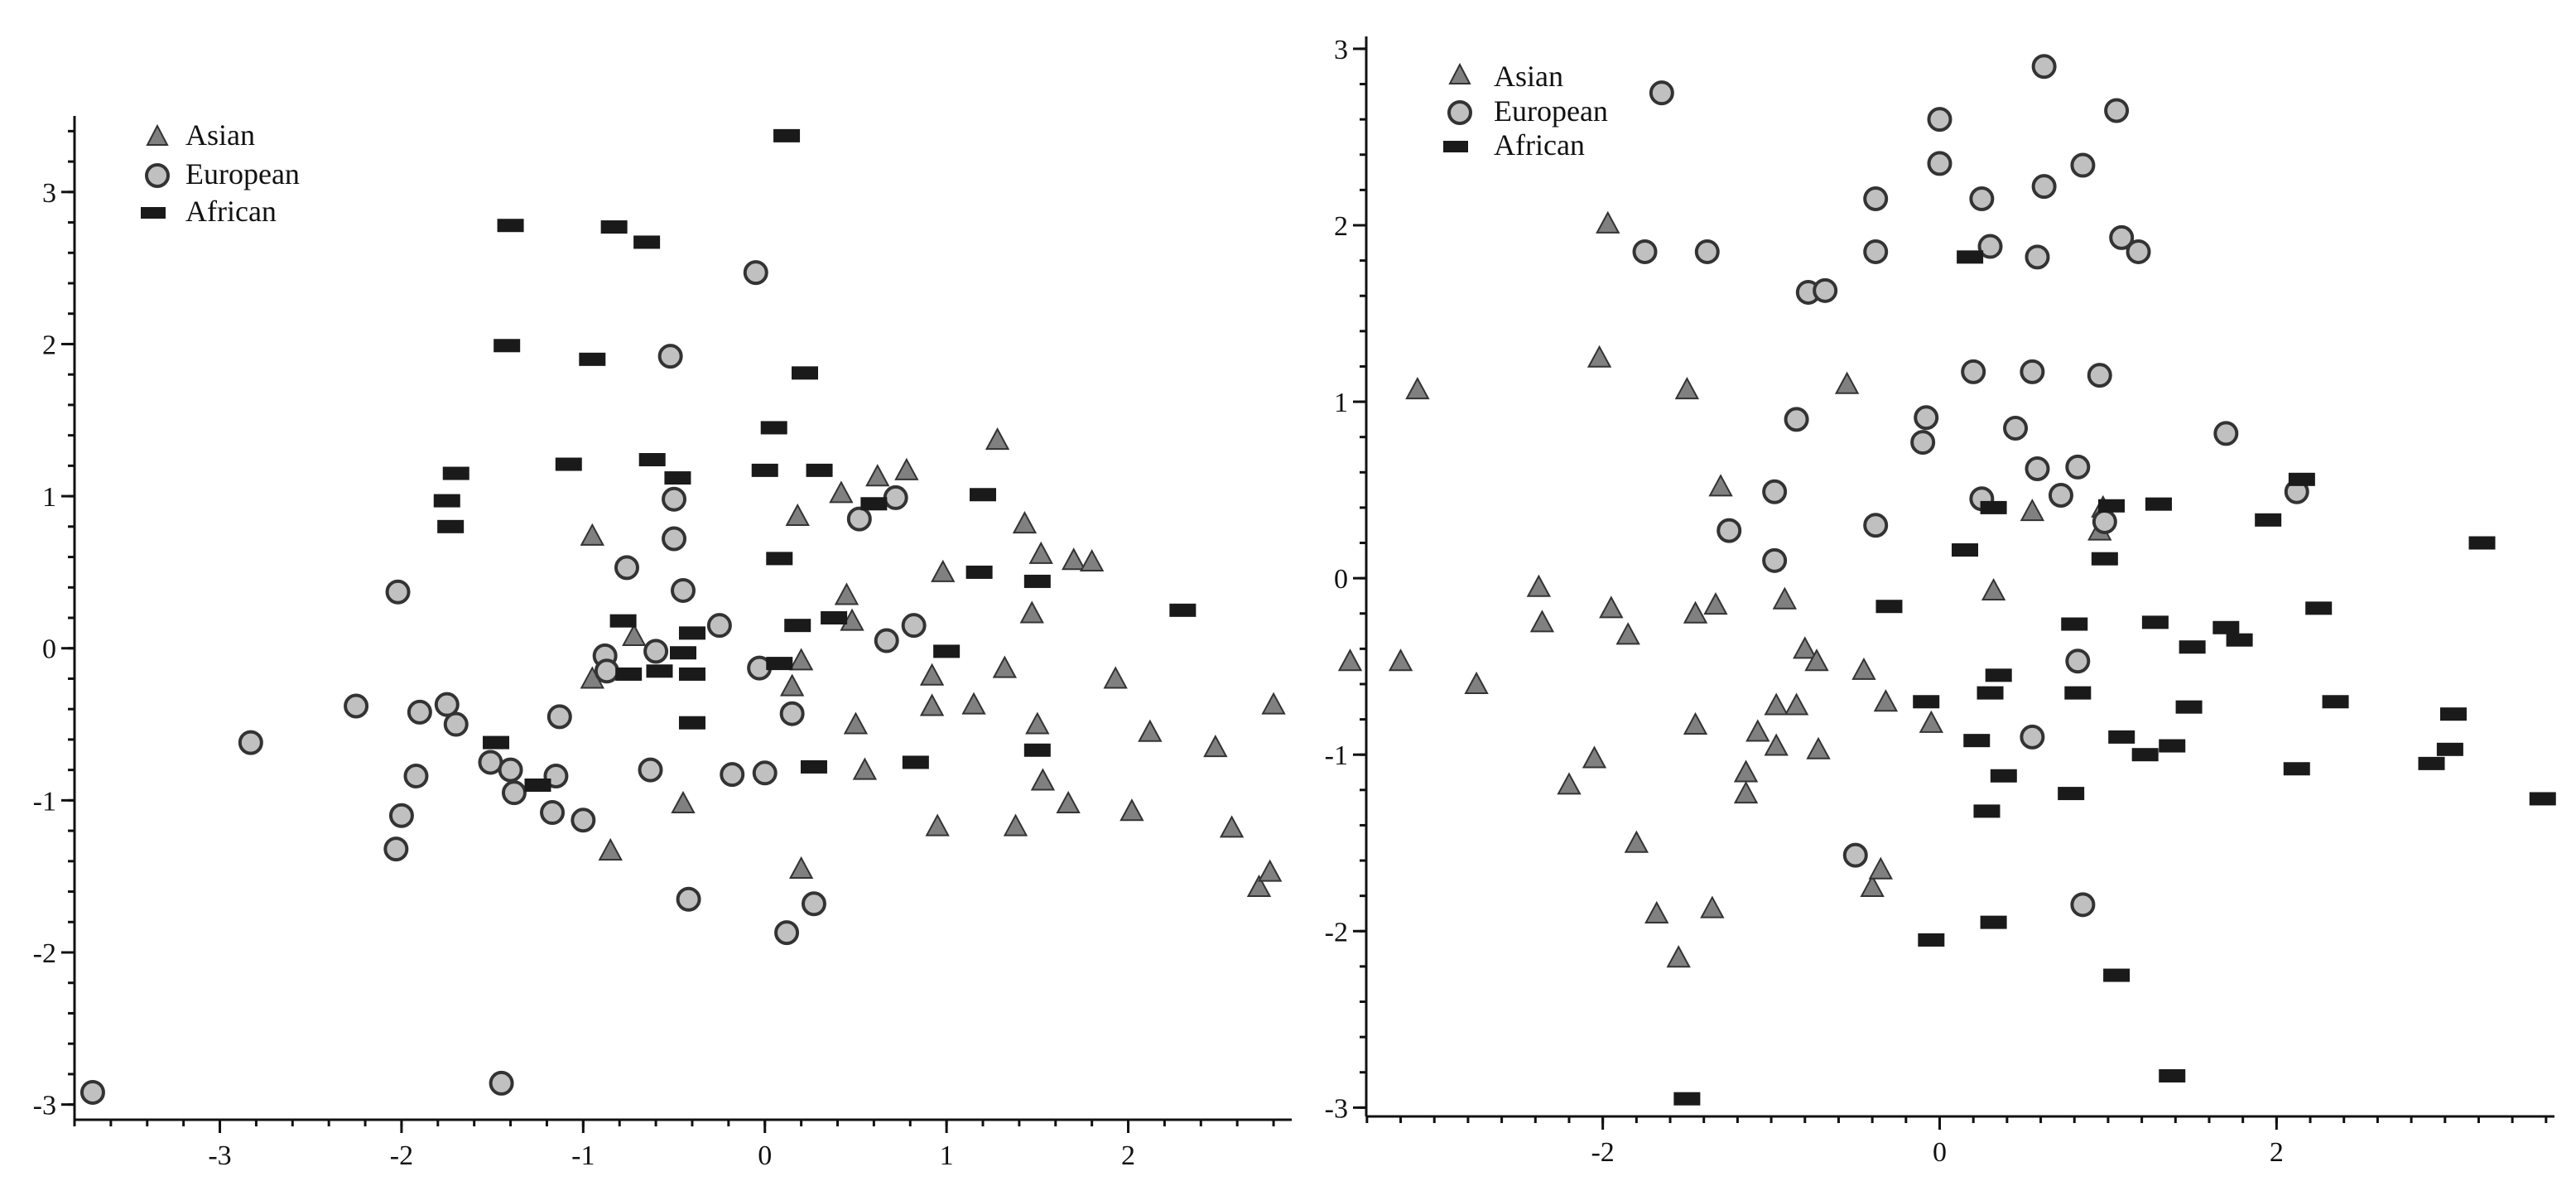 This screenshot has width=2576, height=1186. Describe the element at coordinates (242, 173) in the screenshot. I see `legend-label-european: European` at that location.